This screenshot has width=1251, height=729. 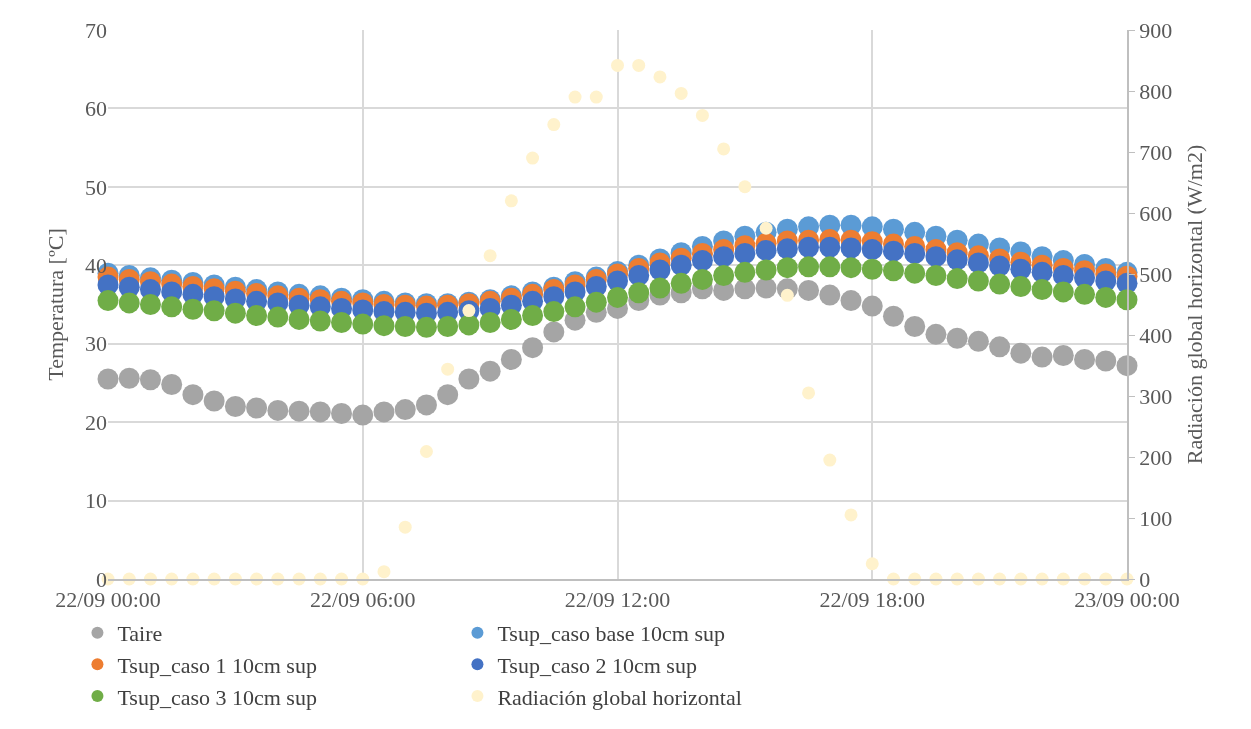 What do you see at coordinates (55, 304) in the screenshot?
I see `y-axis-title: Temperatura [ºC]` at bounding box center [55, 304].